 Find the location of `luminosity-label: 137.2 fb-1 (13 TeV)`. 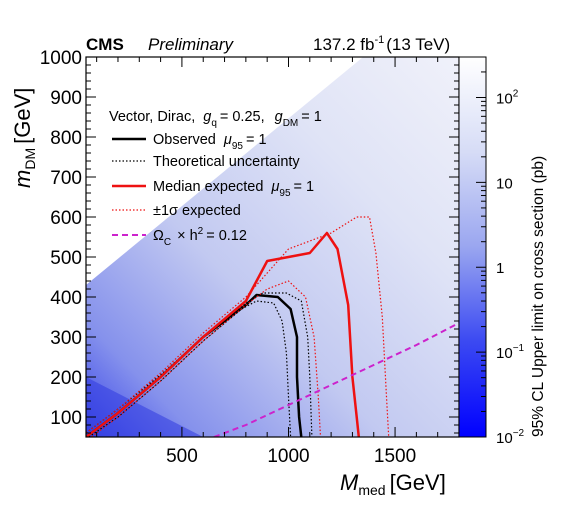

luminosity-label: 137.2 fb-1 (13 TeV) is located at coordinates (381, 44).